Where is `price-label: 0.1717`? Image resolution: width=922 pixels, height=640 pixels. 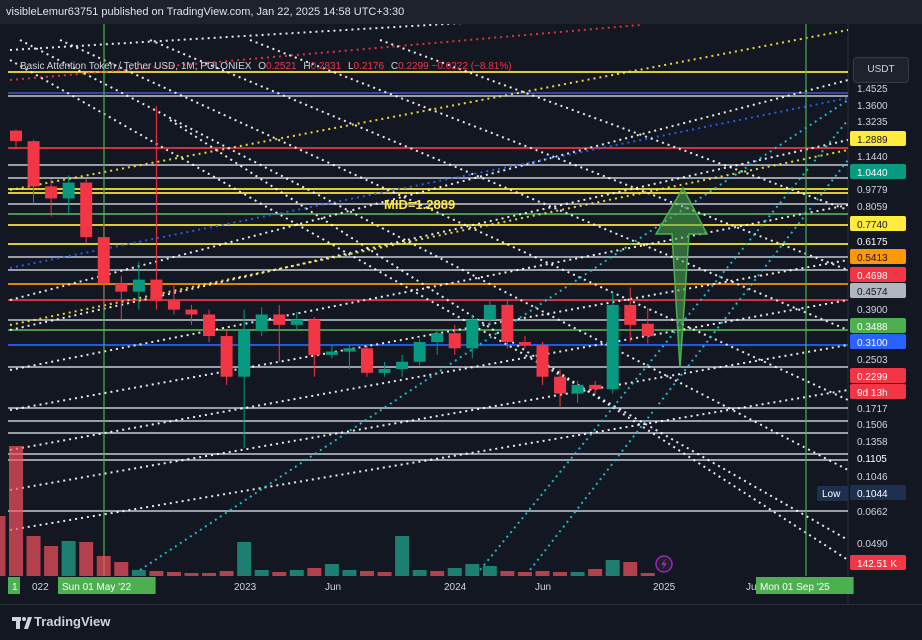
price-label: 0.1717 is located at coordinates (872, 409).